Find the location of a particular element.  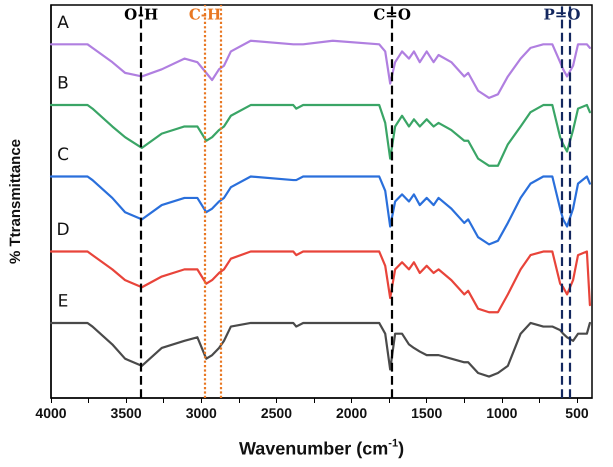

ref-line-label: O-H is located at coordinates (141, 15).